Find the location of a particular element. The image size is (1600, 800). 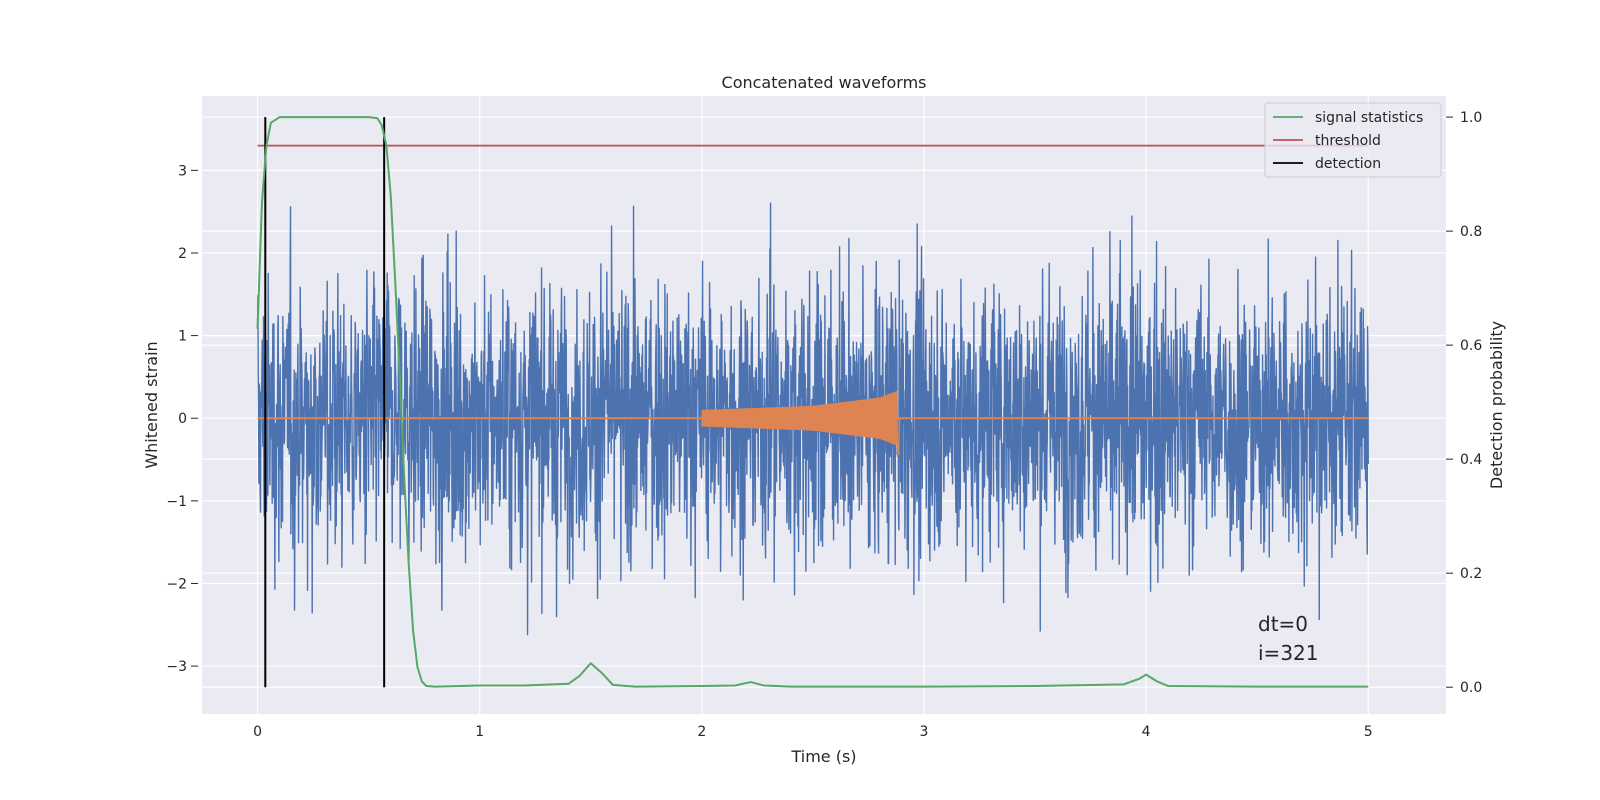

y-tick-label: −1 is located at coordinates (176, 502).